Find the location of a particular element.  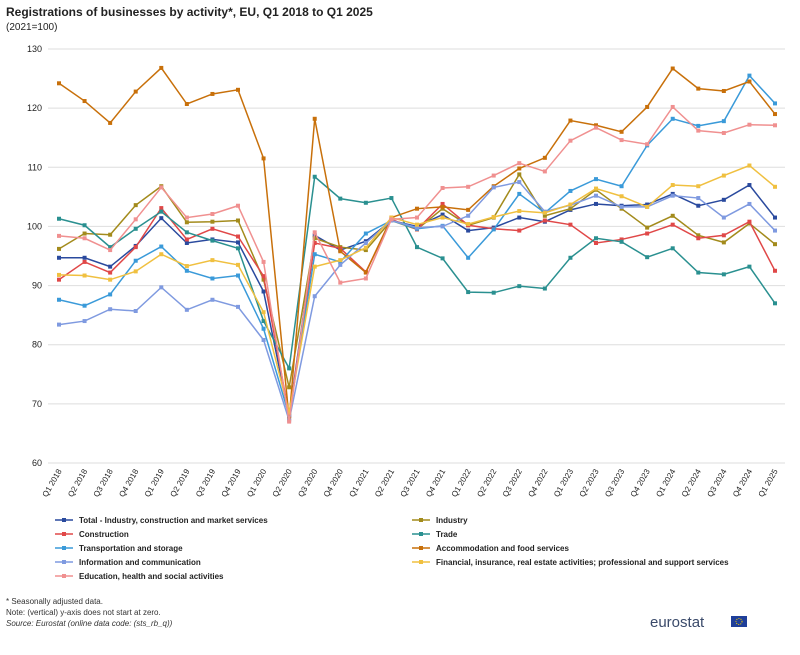

x-tick-label: Q1 2025 is located at coordinates (768, 483).